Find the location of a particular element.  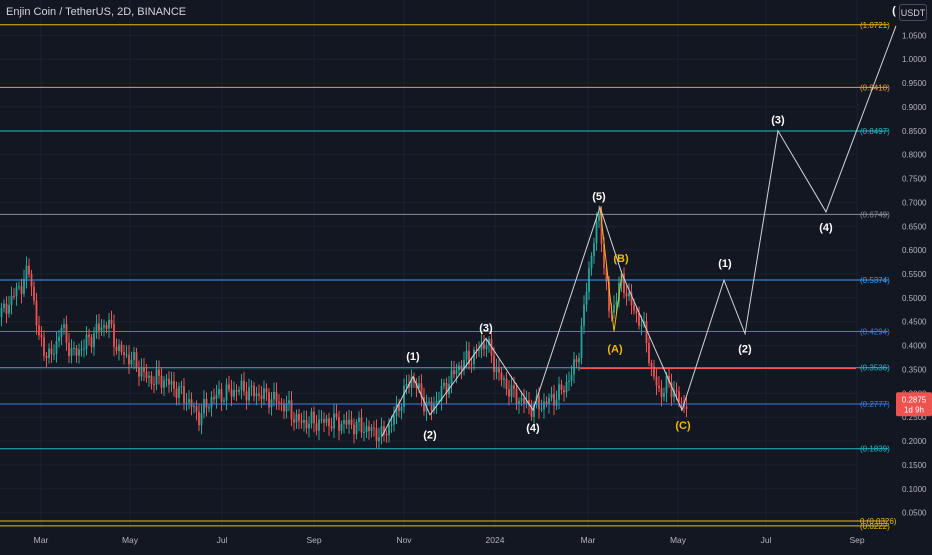

x-tick-label: Jul is located at coordinates (766, 540).